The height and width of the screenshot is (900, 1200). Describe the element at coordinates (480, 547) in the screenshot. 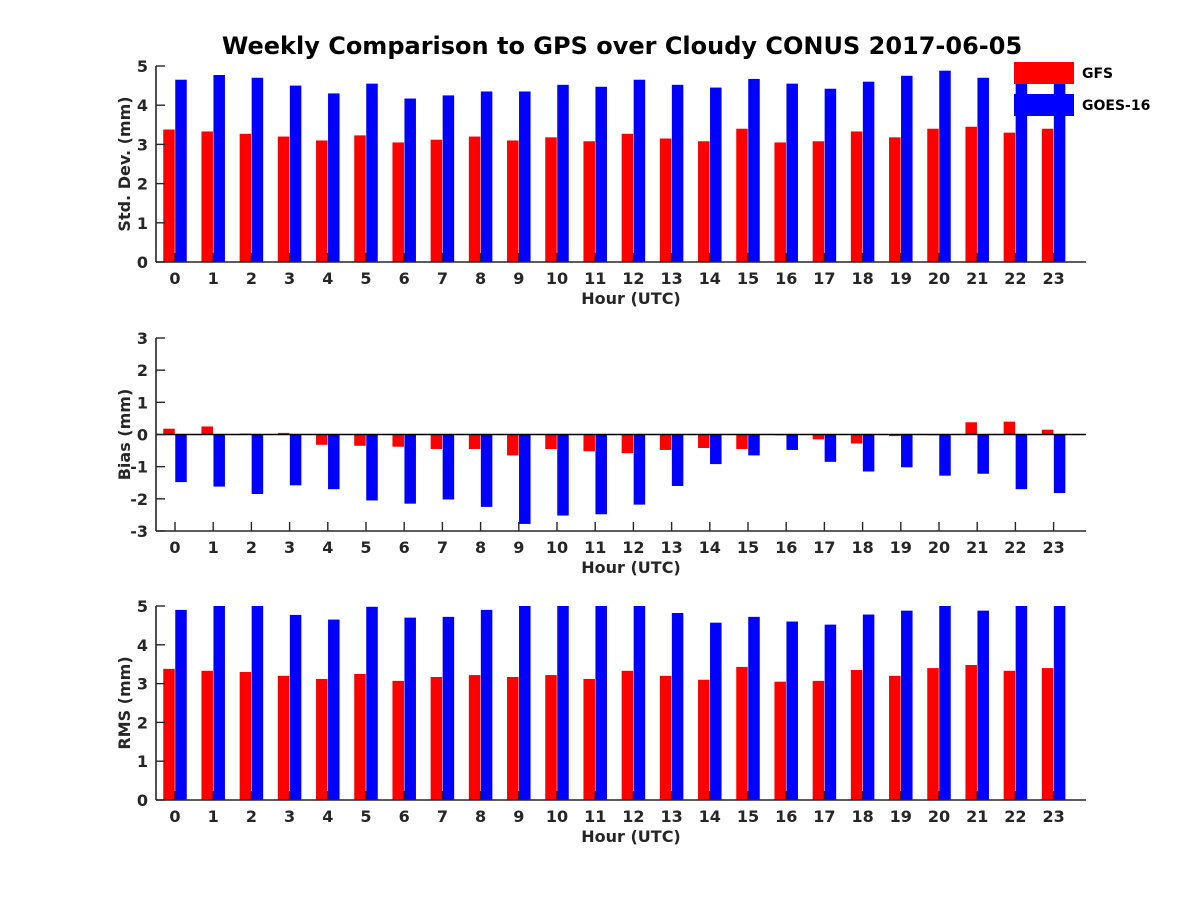

I see `x-tick-label: 8` at that location.